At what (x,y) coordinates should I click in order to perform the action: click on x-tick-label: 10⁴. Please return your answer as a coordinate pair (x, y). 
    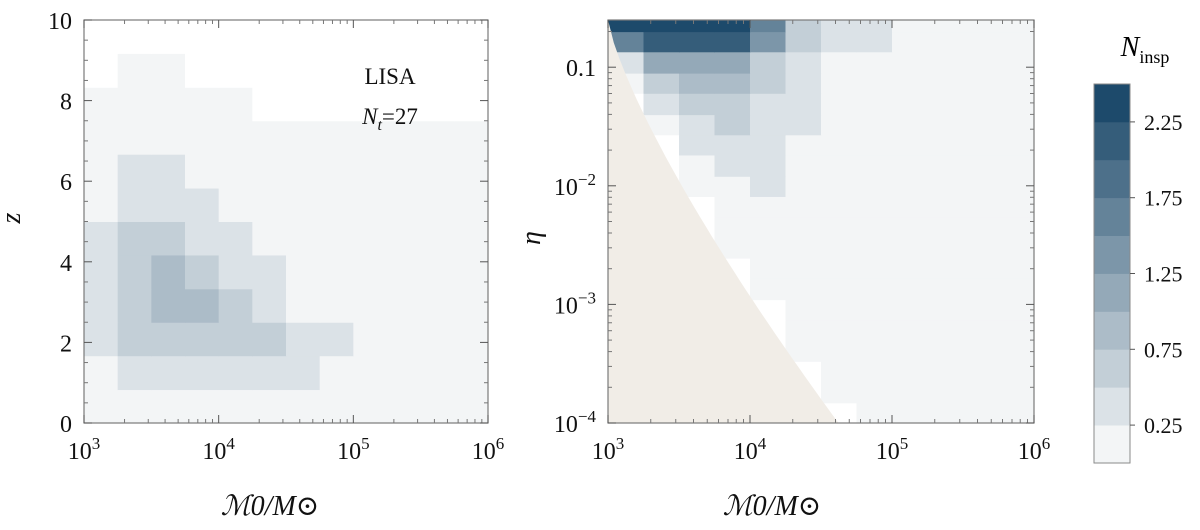
    Looking at the image, I should click on (218, 449).